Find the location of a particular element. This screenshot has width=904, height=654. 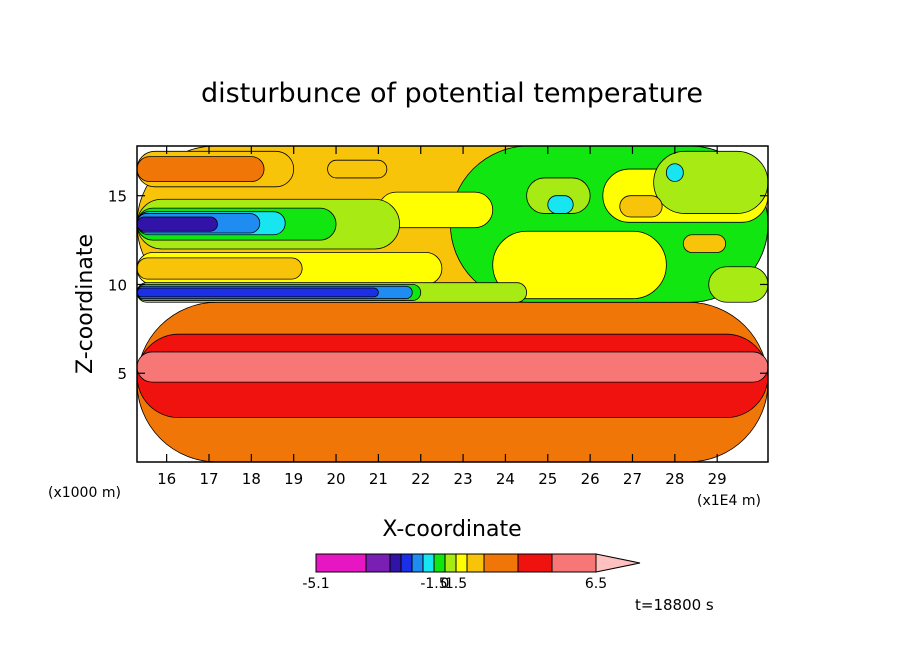

colorbar-label: 1.5 is located at coordinates (456, 584).